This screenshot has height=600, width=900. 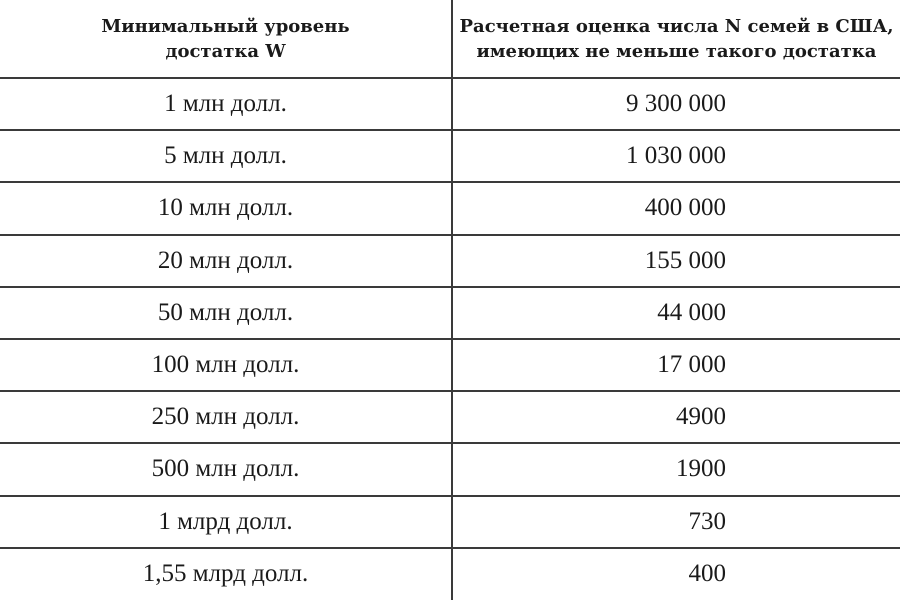 I want to click on table-row: 1 млрд долл. 730, so click(x=450, y=521).